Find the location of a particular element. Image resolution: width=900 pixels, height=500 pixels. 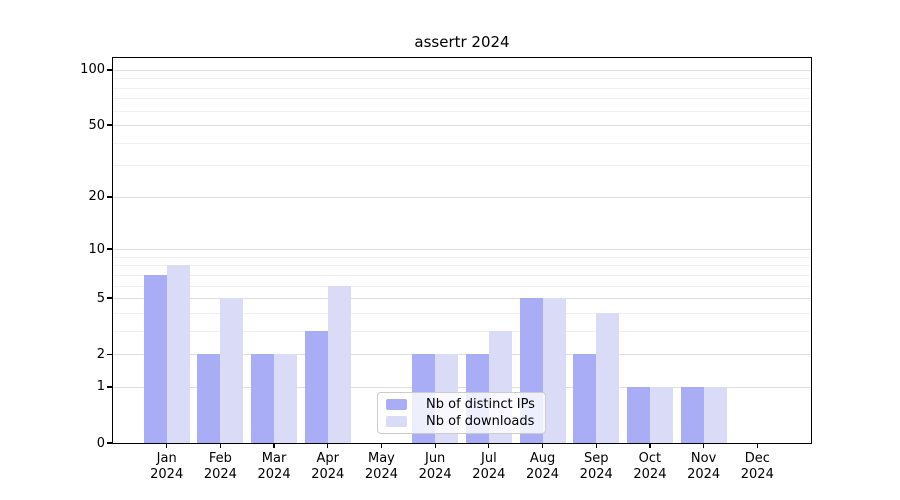

x-tick-label: May 2024 is located at coordinates (381, 466).